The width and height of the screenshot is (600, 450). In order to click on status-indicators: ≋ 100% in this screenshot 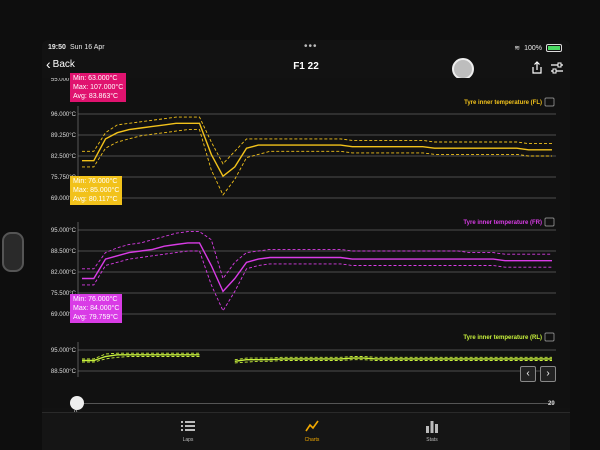, I will do `click(538, 48)`.